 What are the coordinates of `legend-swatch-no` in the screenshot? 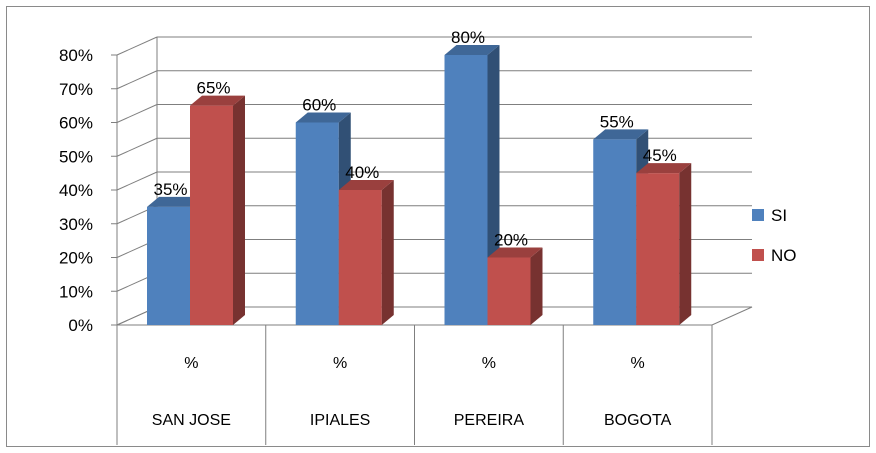 It's located at (758, 255).